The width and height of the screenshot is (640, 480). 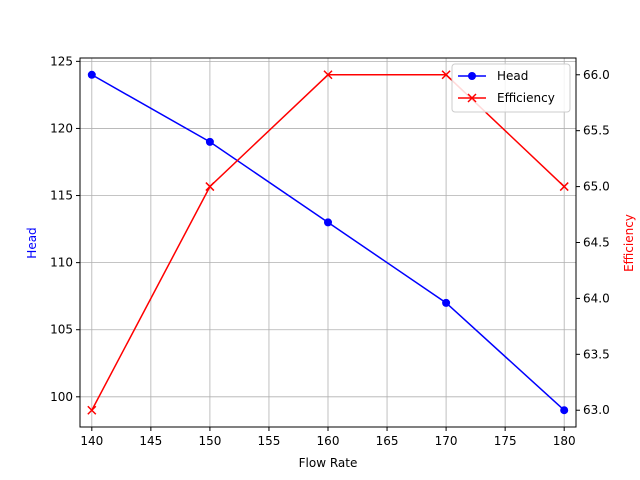 I want to click on y-right-tick-label-4: 65.0, so click(x=596, y=187).